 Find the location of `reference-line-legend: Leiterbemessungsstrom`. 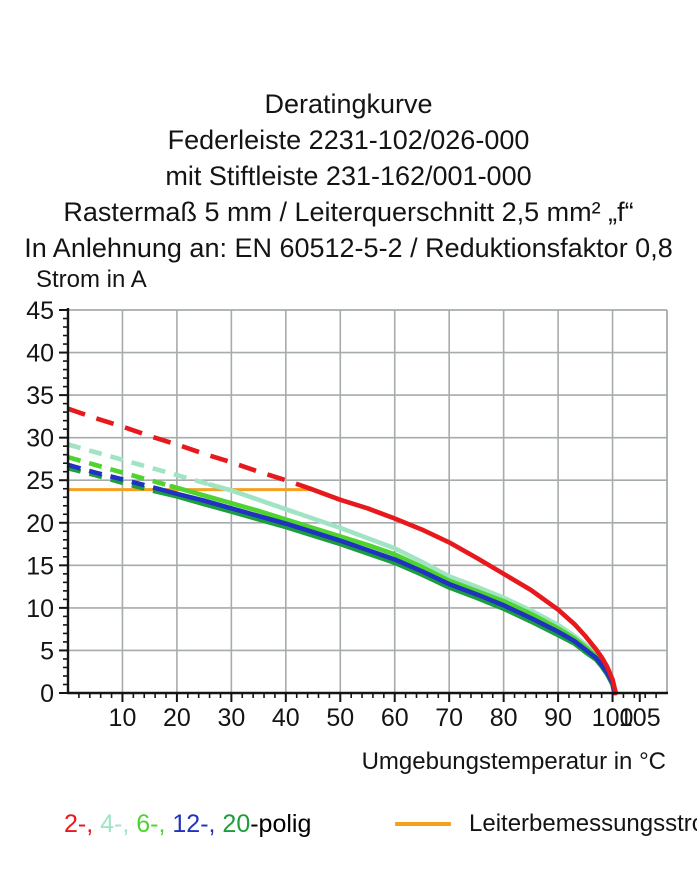

reference-line-legend: Leiterbemessungsstrom is located at coordinates (546, 824).